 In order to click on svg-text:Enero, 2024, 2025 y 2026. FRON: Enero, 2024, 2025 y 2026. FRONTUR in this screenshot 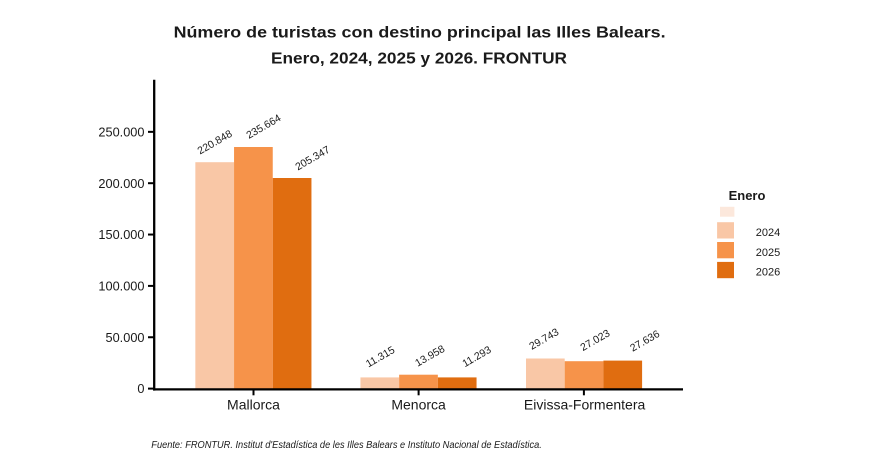, I will do `click(419, 59)`.